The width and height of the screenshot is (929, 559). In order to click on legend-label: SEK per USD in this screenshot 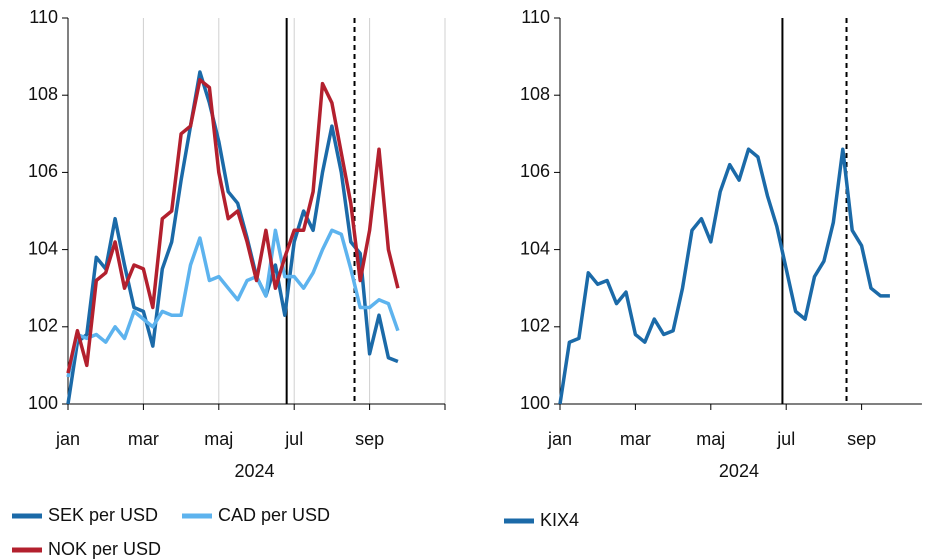, I will do `click(103, 515)`.